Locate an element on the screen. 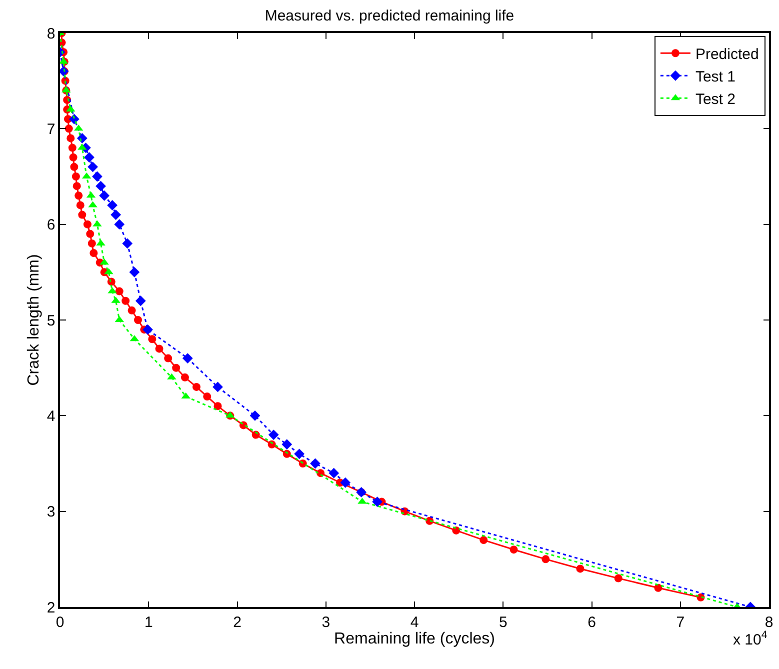 The height and width of the screenshot is (669, 779). x-tick-label: 2 is located at coordinates (237, 622).